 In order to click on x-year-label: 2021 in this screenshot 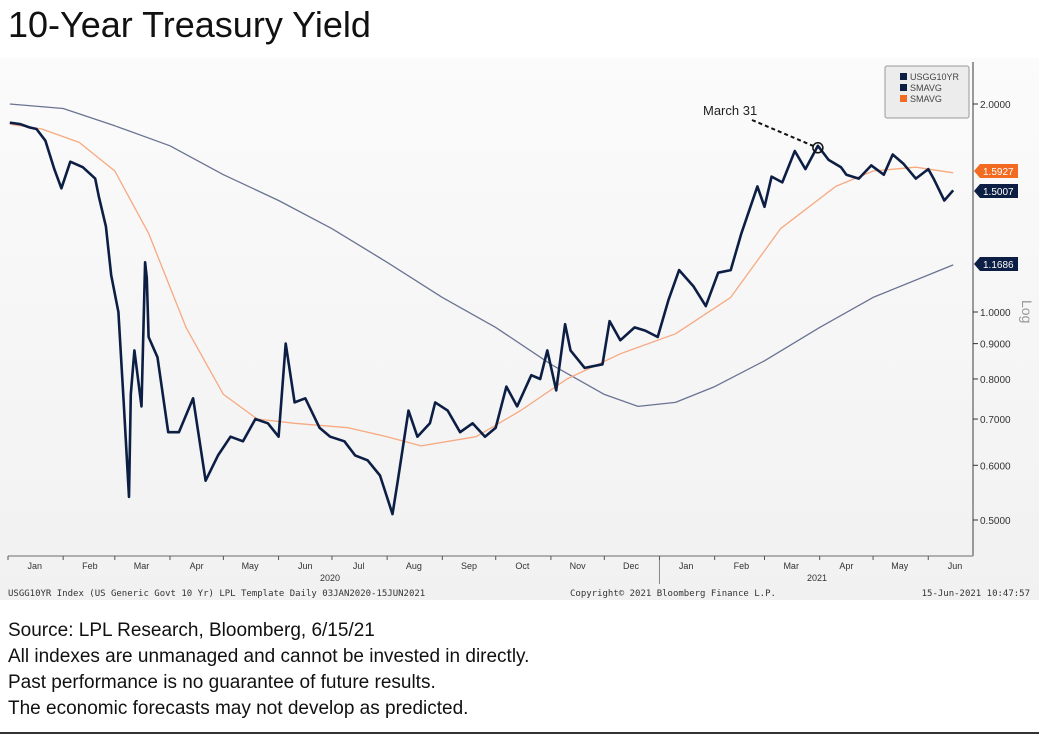, I will do `click(817, 578)`.